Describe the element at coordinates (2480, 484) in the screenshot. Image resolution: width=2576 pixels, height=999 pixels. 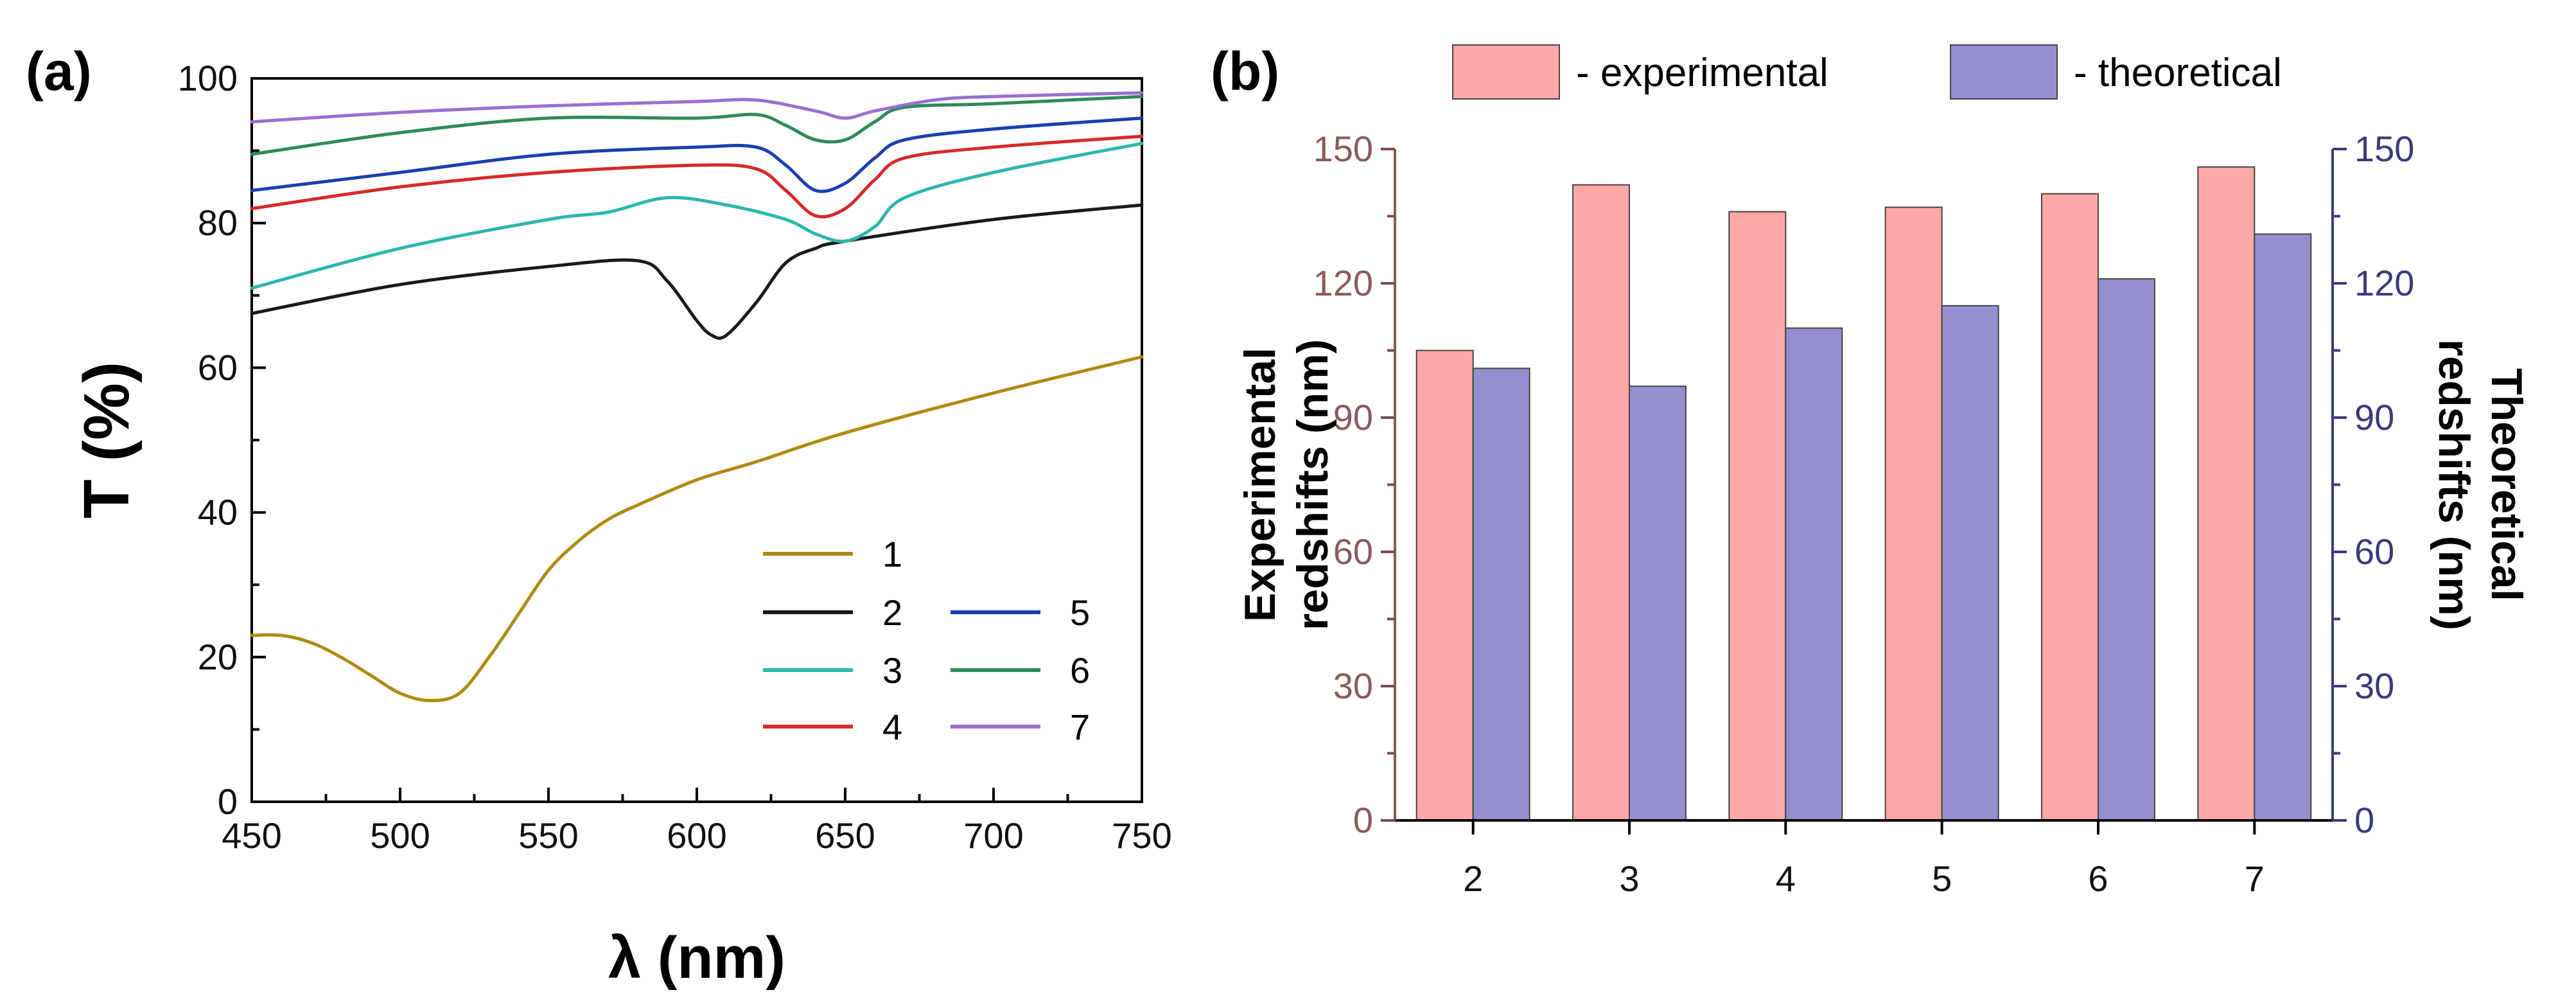
I see `y-axis-title-right-b: Theoreticalredshifts (nm)` at that location.